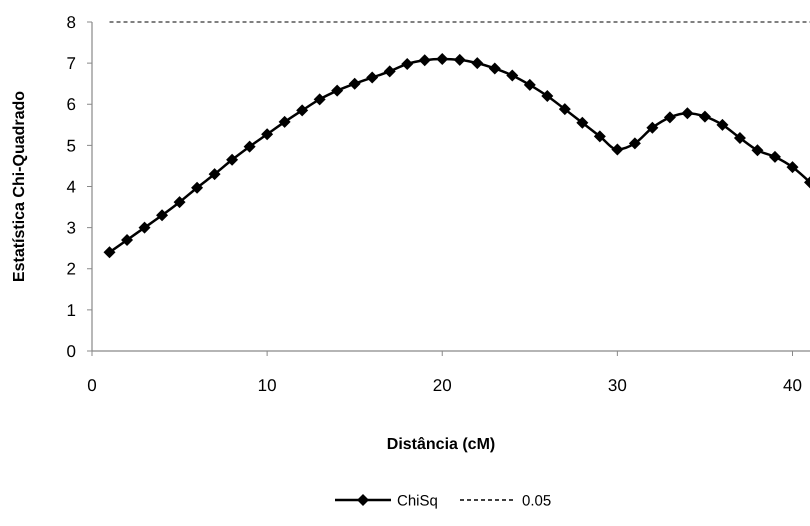 The width and height of the screenshot is (810, 526). Describe the element at coordinates (267, 385) in the screenshot. I see `x-tick-label: 10` at that location.